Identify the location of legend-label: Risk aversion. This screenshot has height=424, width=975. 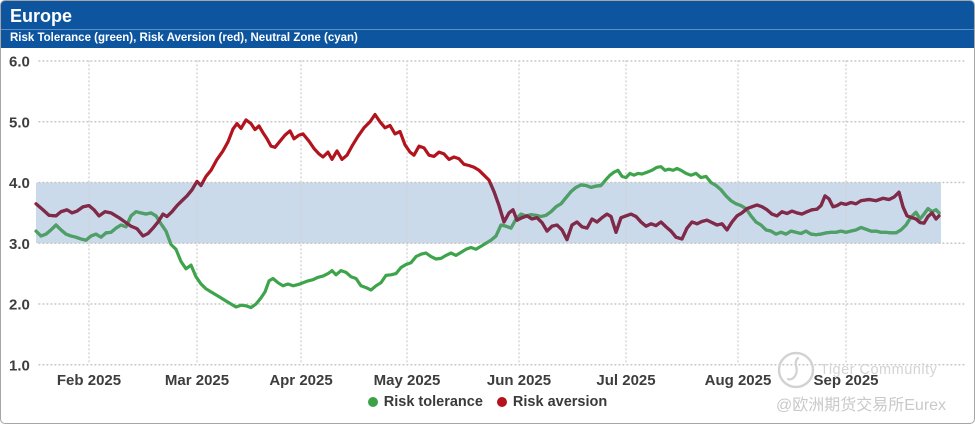
(560, 402).